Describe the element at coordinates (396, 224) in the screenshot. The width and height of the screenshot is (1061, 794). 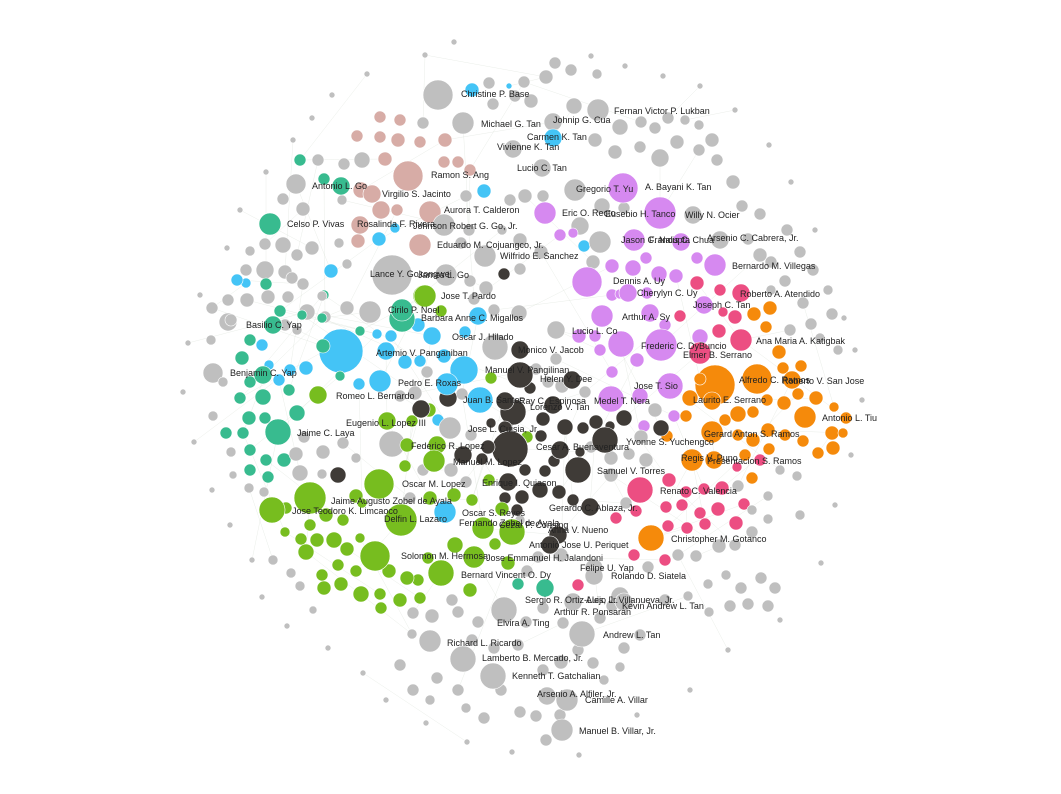
I see `person-label: Rosalinda F. Rivera` at that location.